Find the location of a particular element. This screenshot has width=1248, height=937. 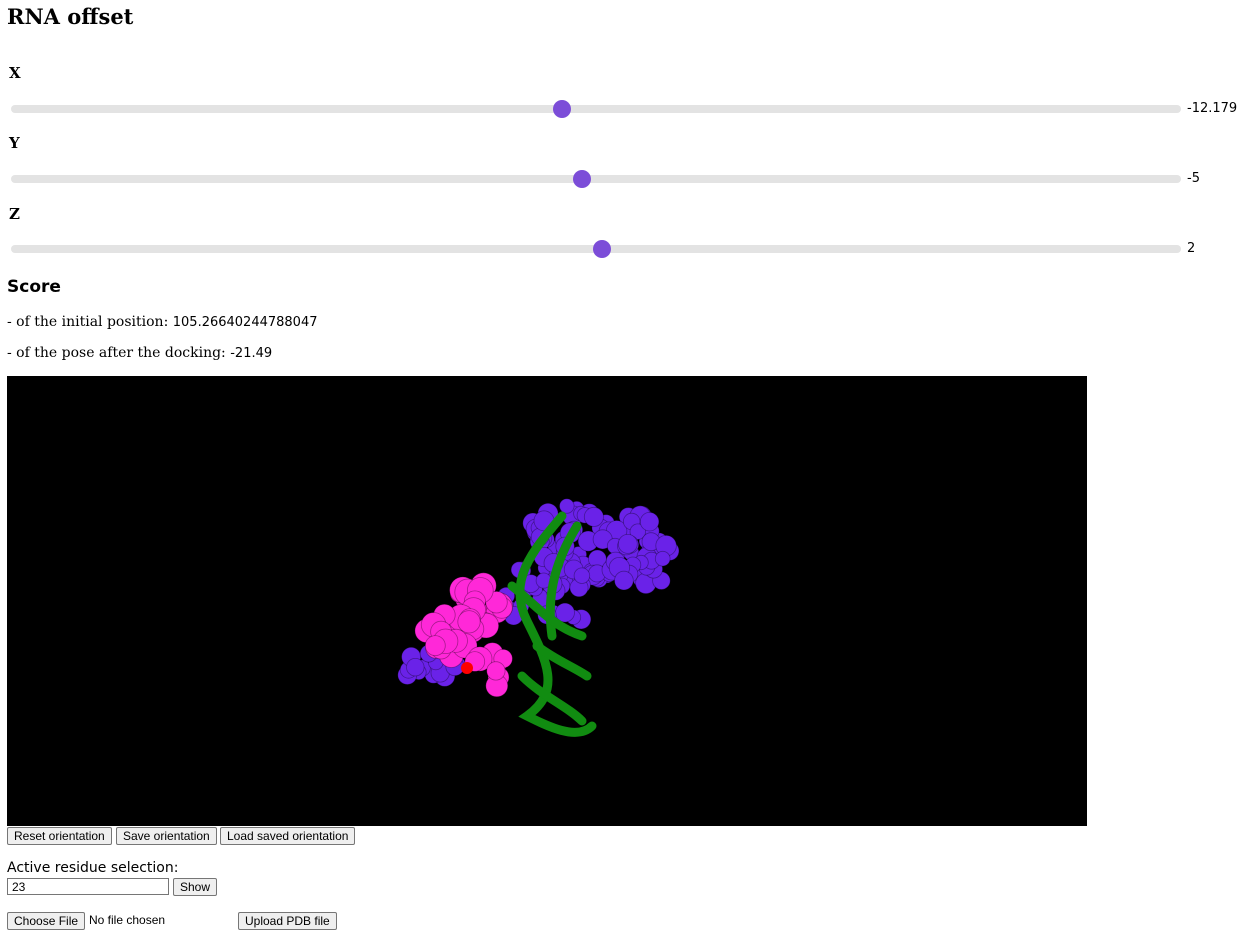

y-slider-thumb is located at coordinates (581, 179).